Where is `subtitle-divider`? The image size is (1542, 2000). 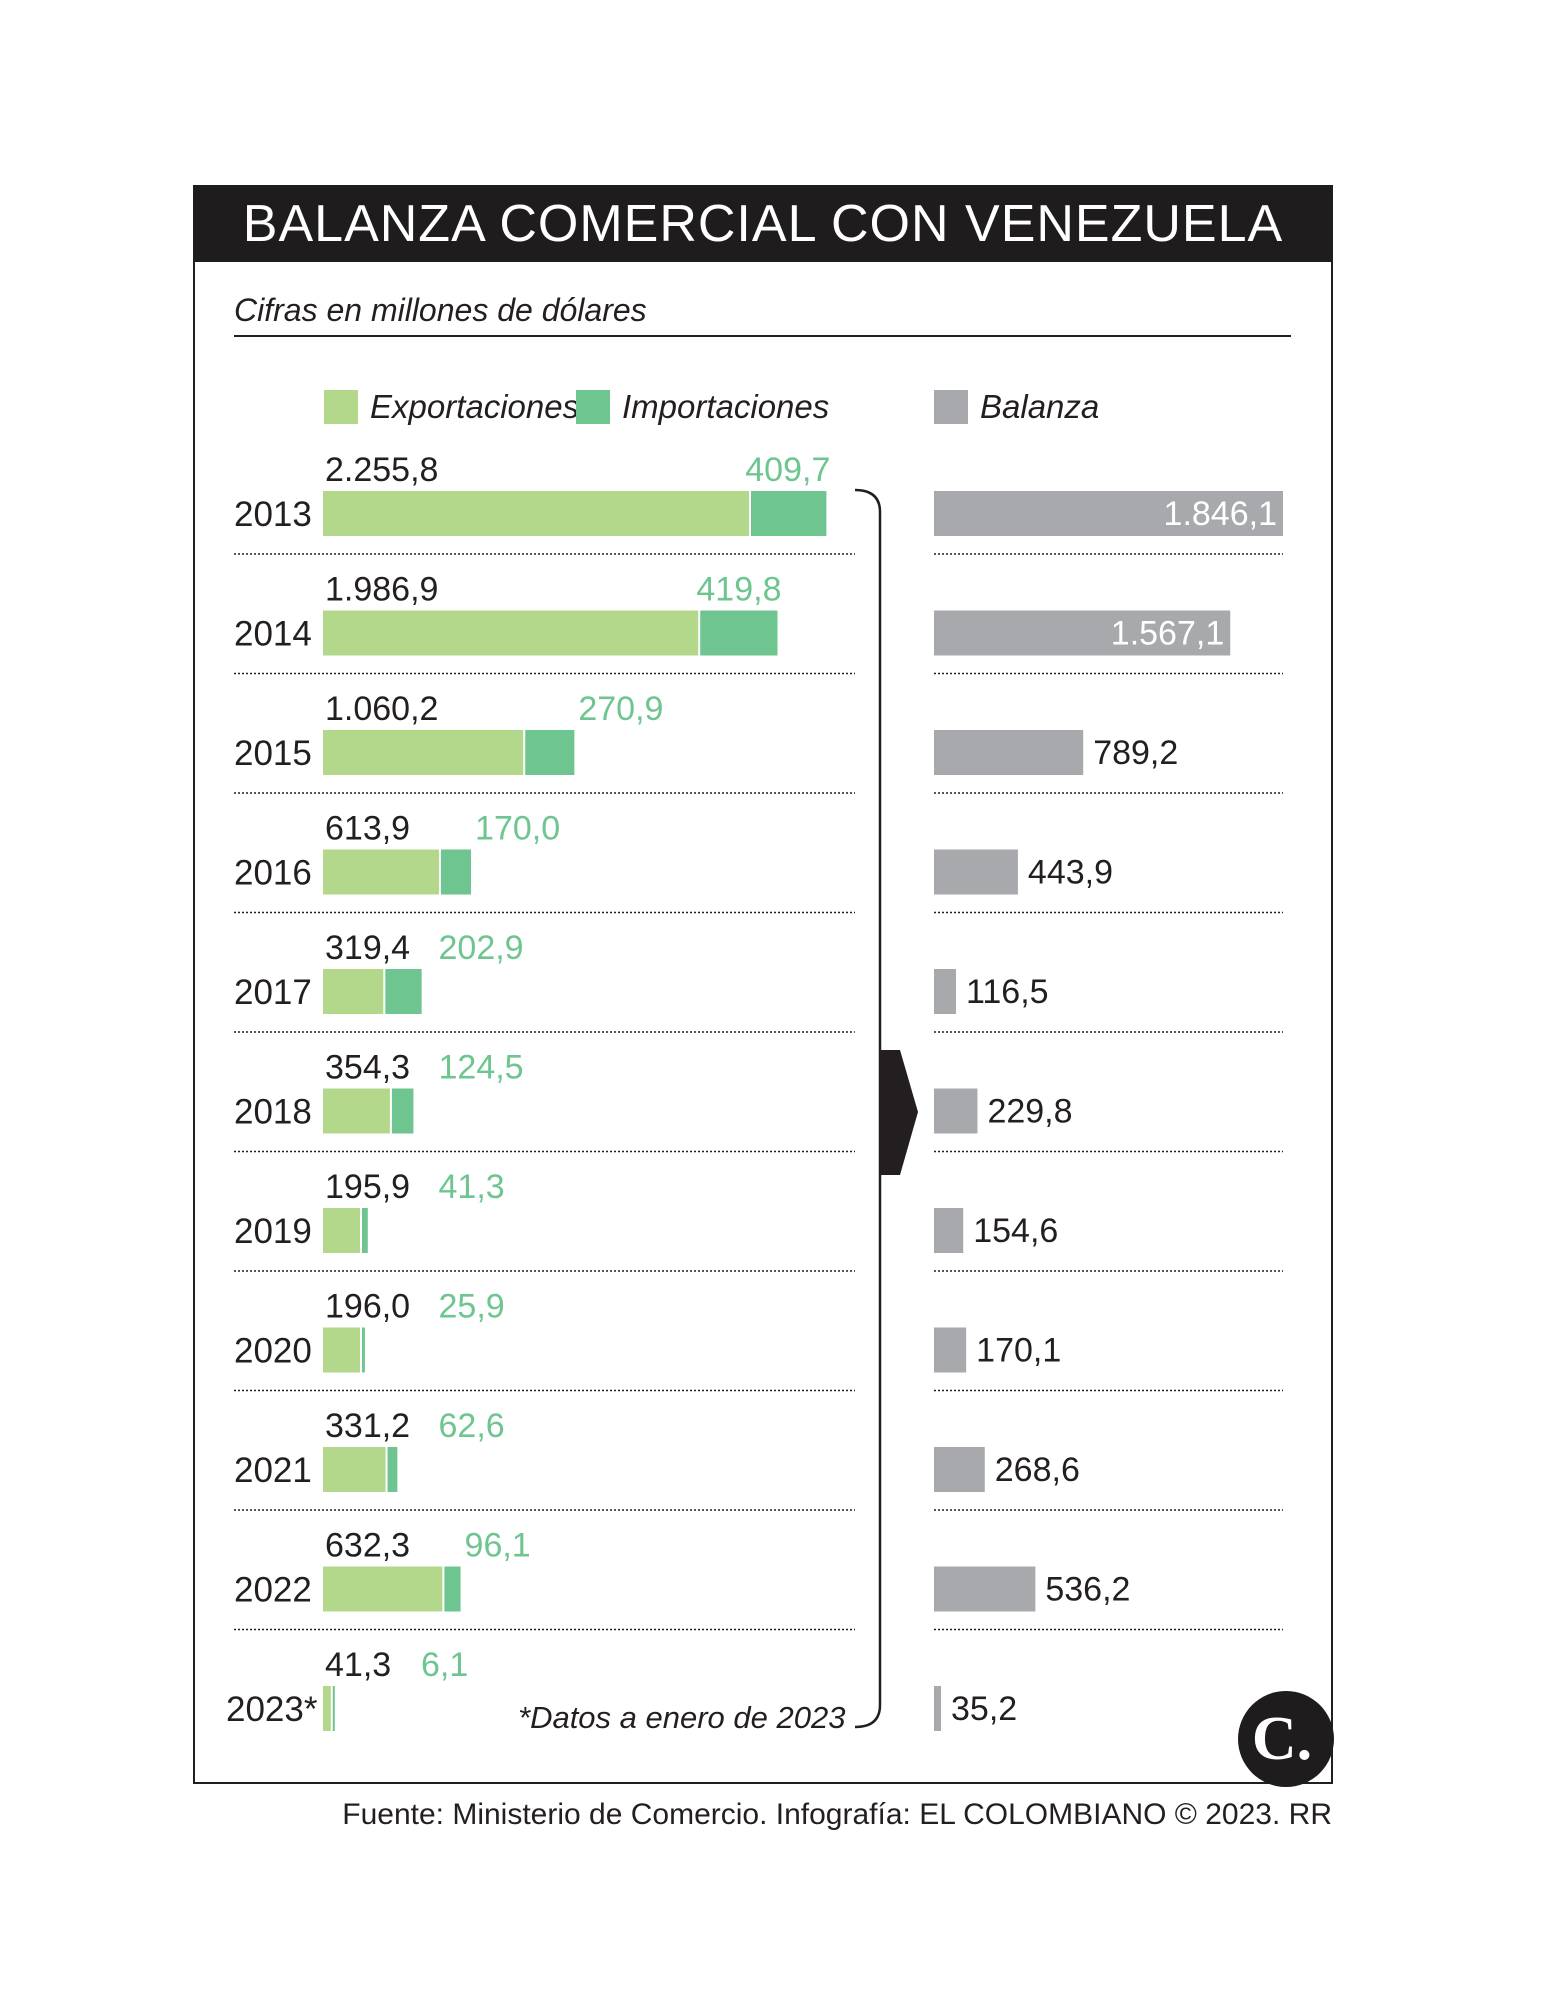 subtitle-divider is located at coordinates (762, 336).